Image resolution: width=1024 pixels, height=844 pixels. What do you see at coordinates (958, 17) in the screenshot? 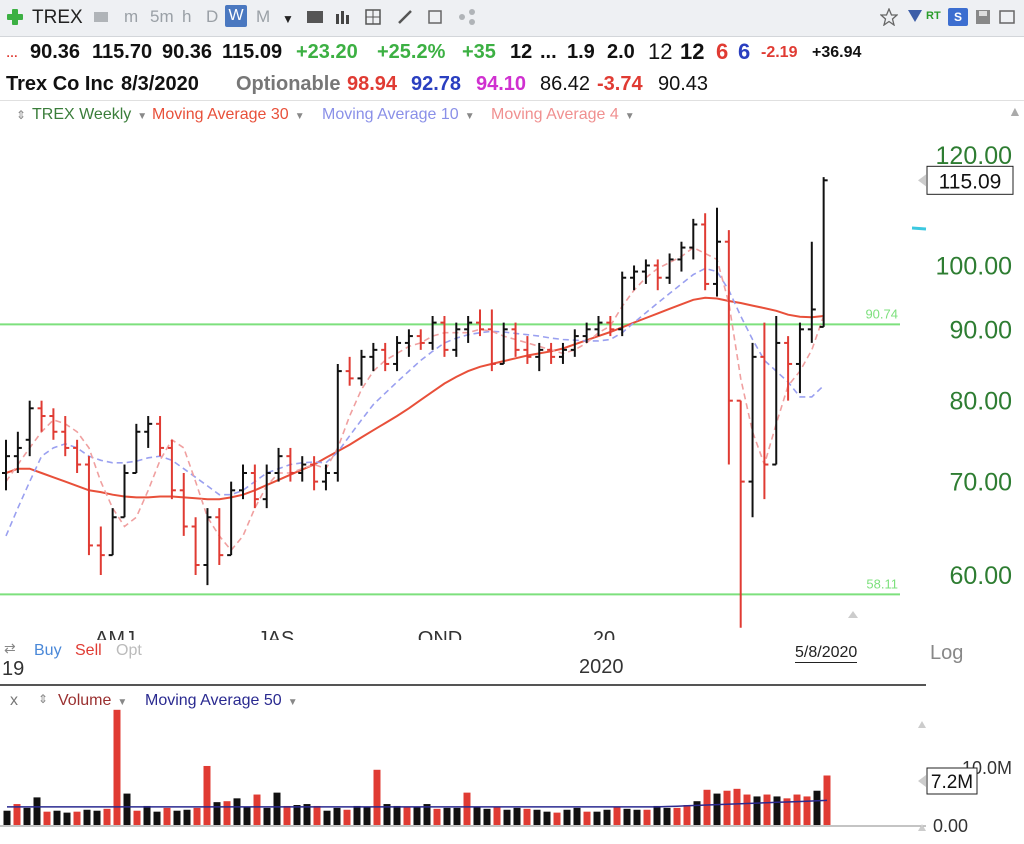
I see `send-order-icon: S` at bounding box center [958, 17].